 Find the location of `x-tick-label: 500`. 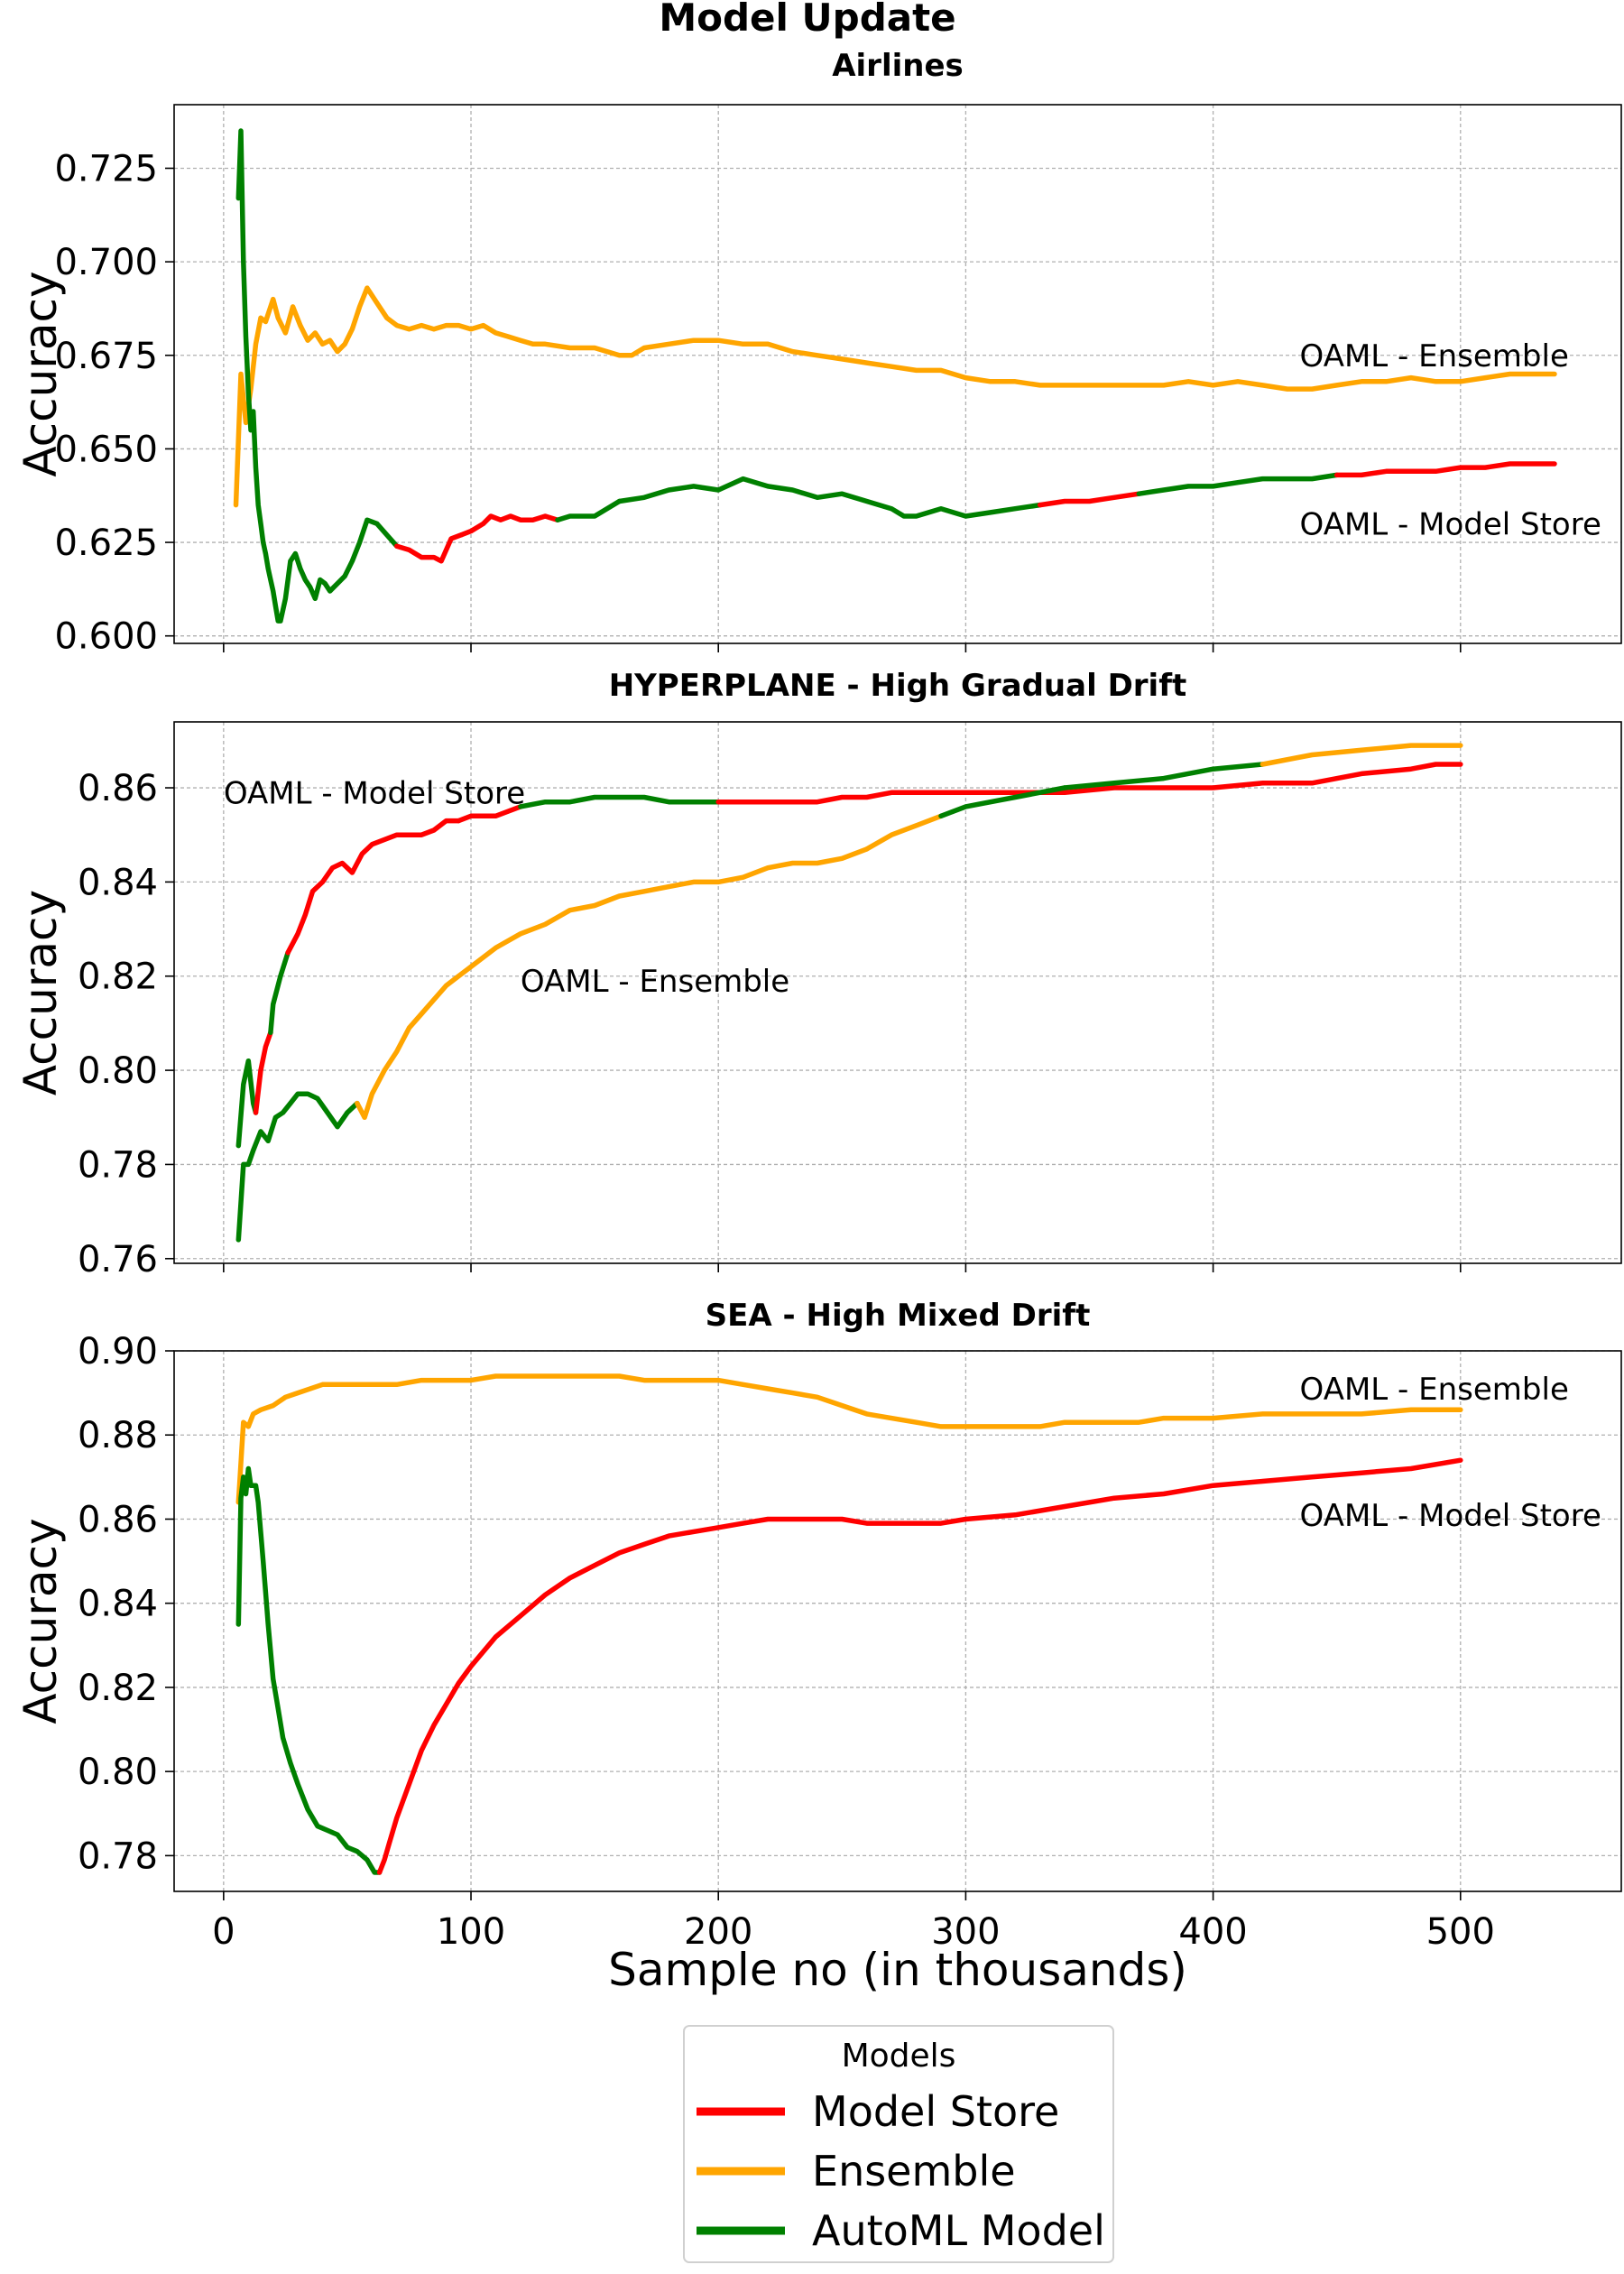

x-tick-label: 500 is located at coordinates (1461, 1932).